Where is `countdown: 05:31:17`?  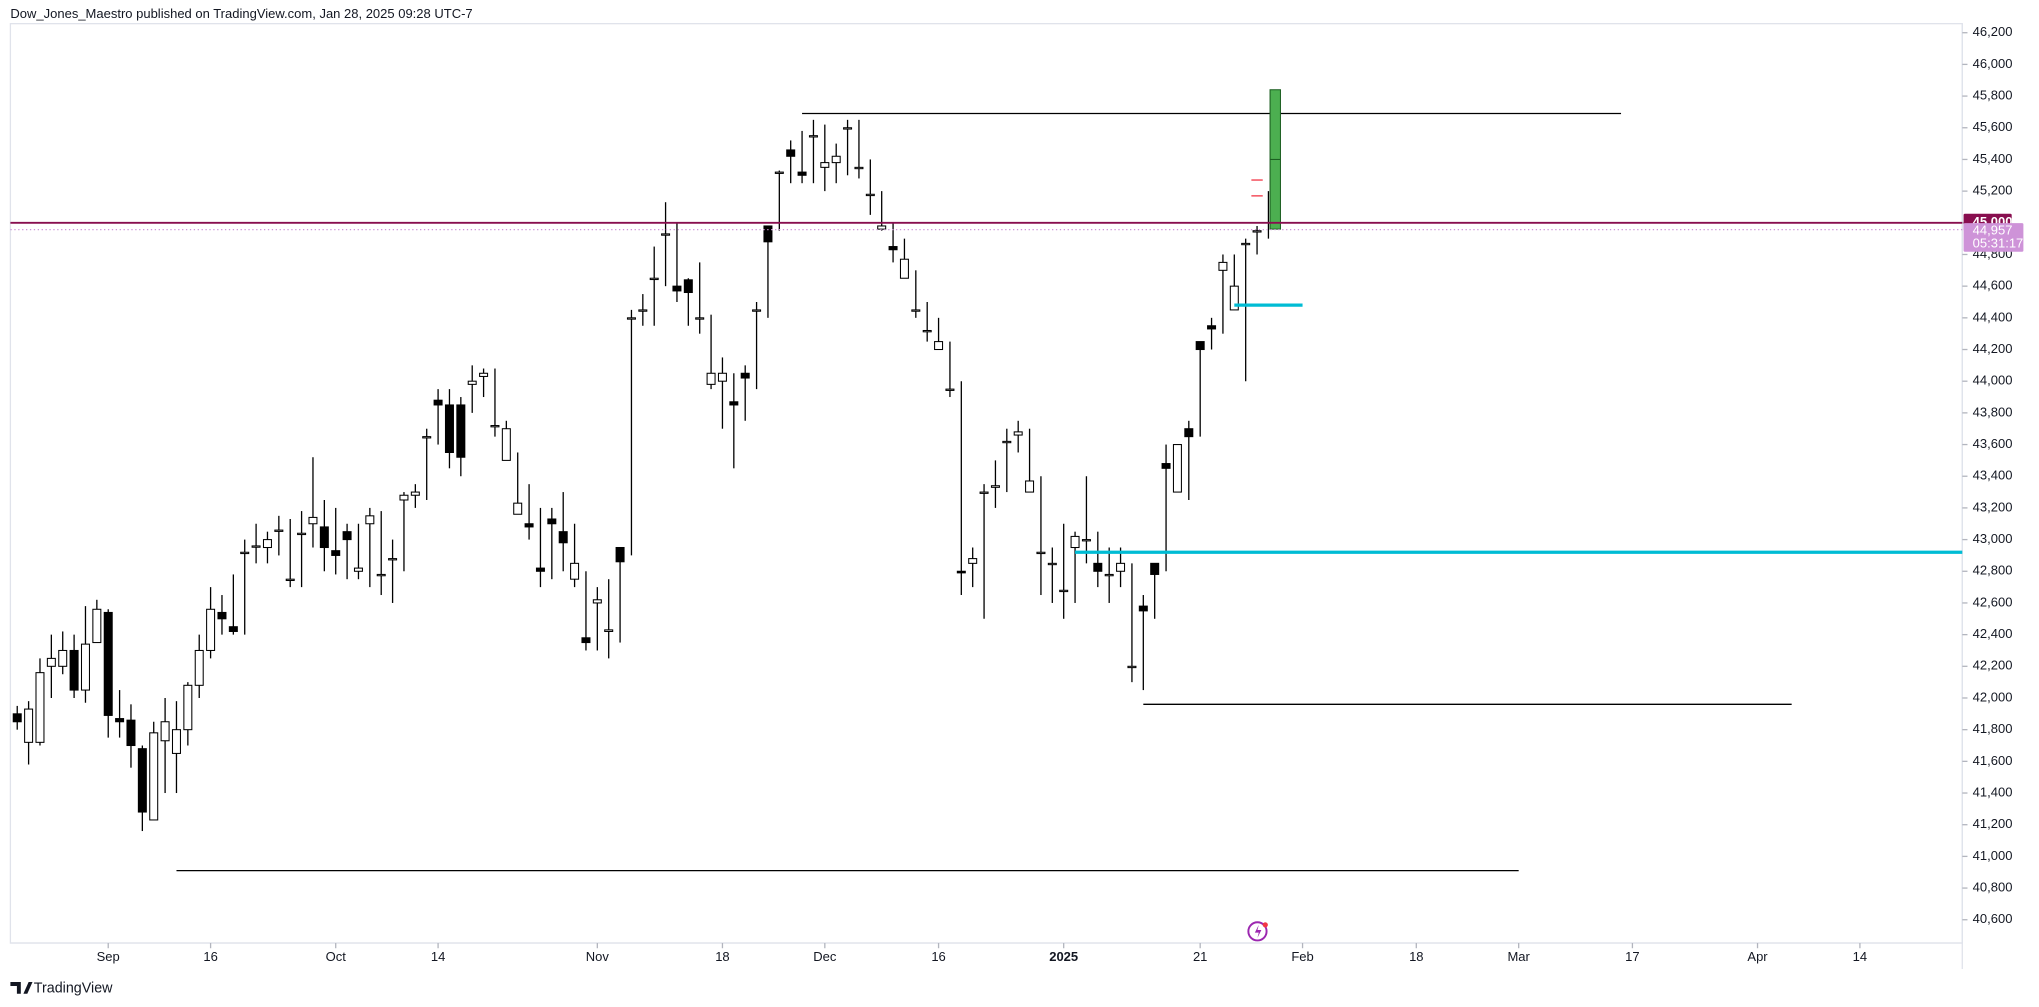 countdown: 05:31:17 is located at coordinates (1998, 242).